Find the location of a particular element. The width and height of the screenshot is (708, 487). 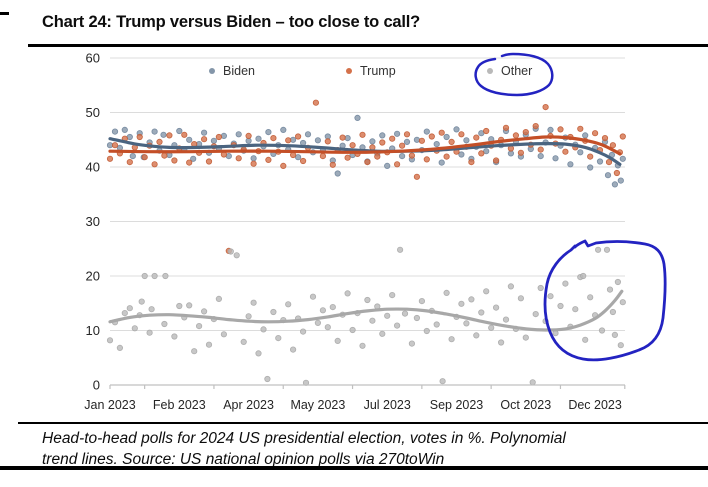

y-axis-label-10: 10 is located at coordinates (93, 330).